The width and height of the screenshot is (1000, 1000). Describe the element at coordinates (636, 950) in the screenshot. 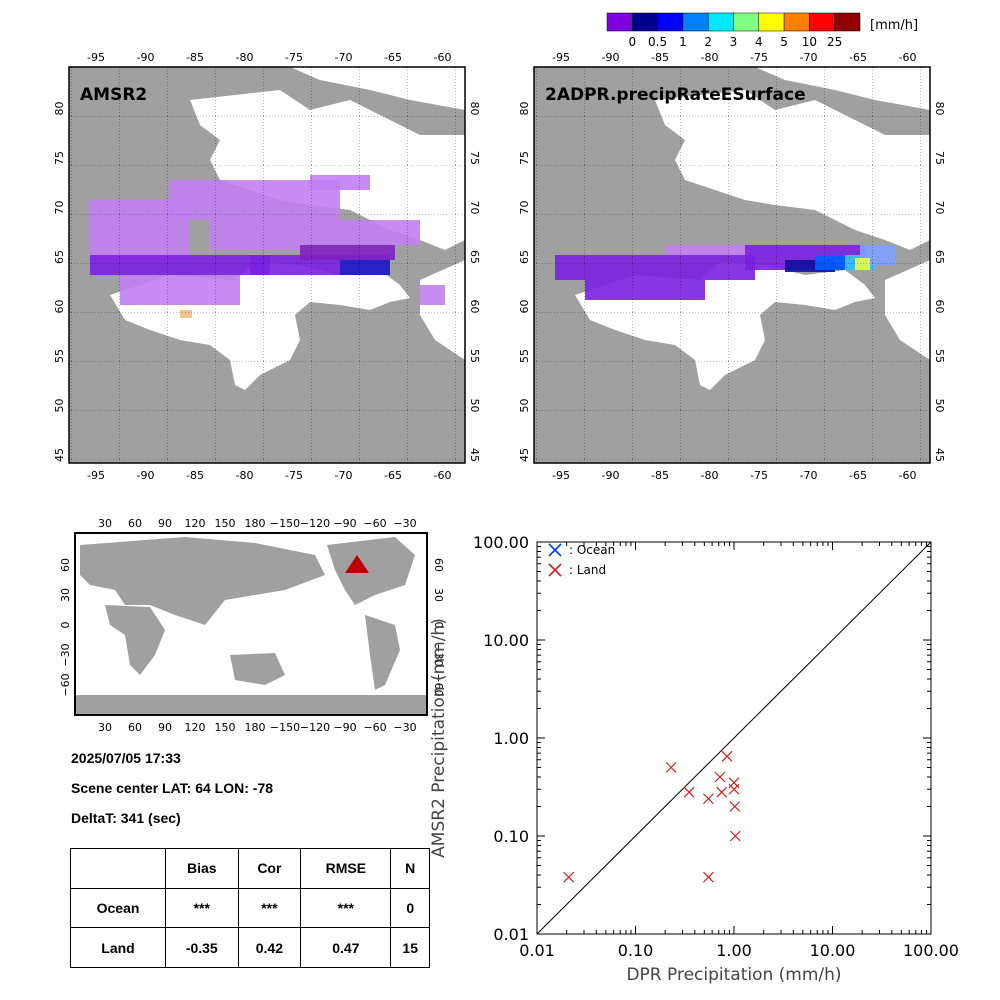

I see `x-tick-label: 0.10` at that location.